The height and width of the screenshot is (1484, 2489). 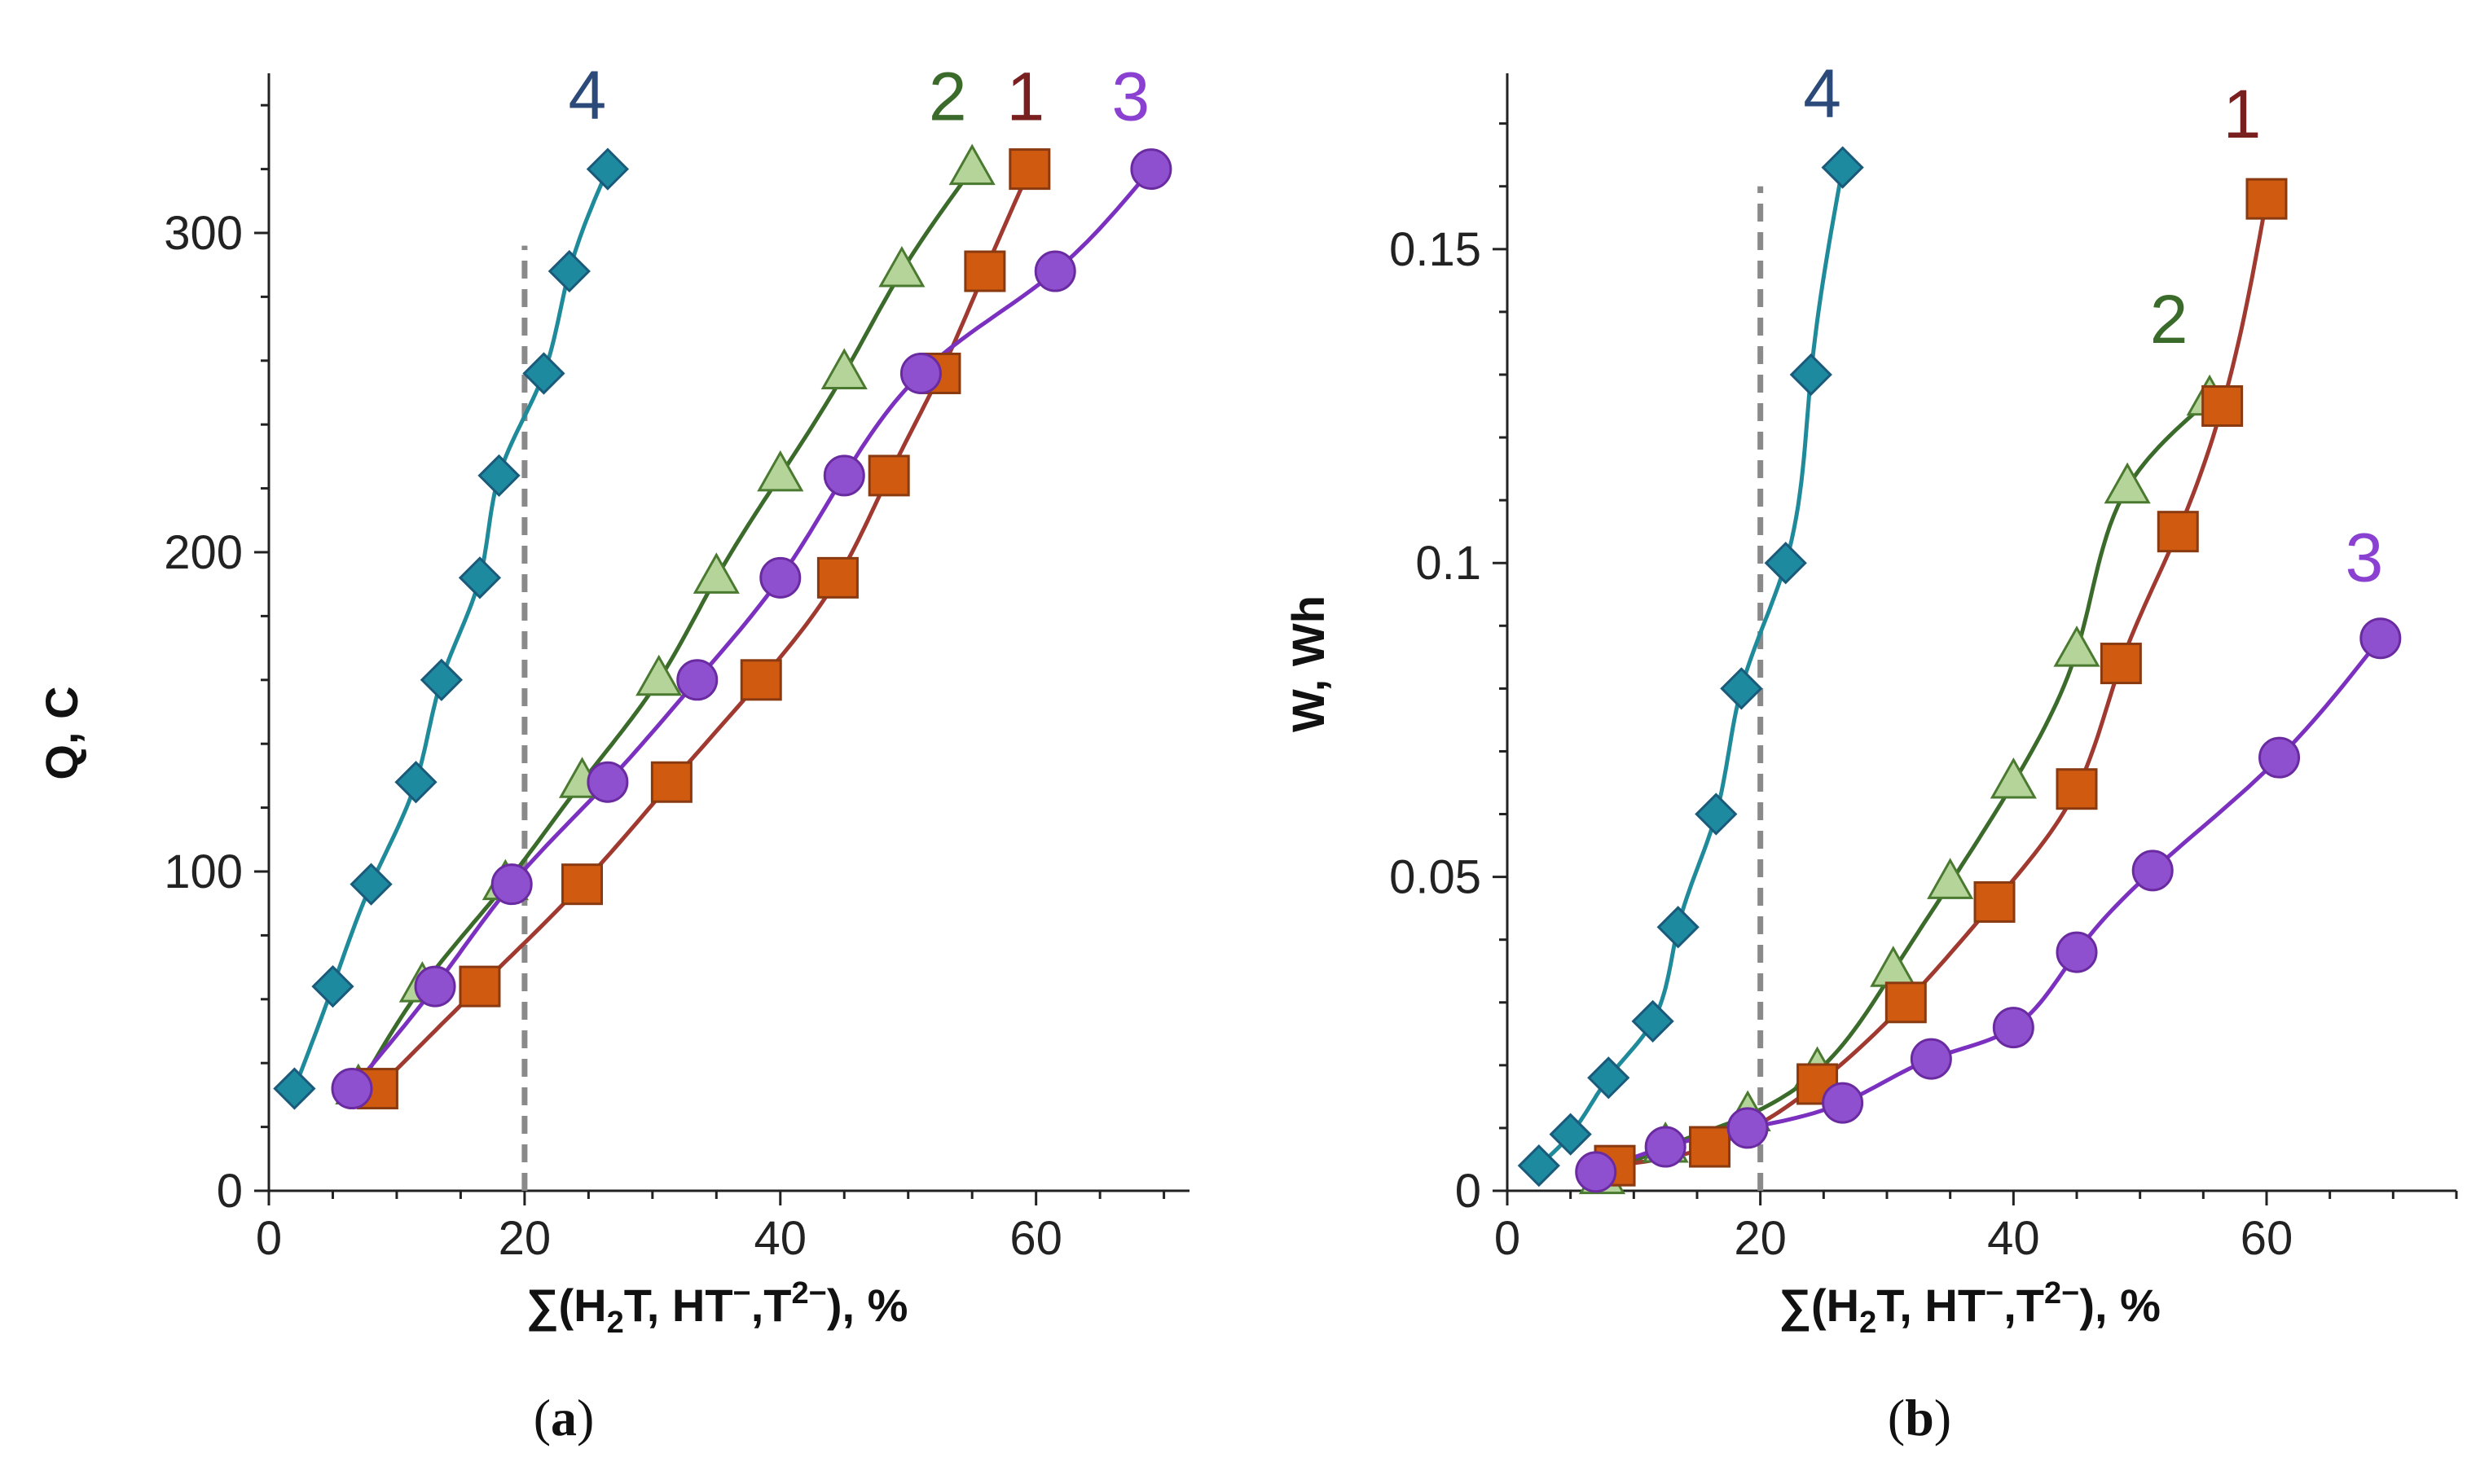 I want to click on y-tick-label: 0.15, so click(x=1435, y=249).